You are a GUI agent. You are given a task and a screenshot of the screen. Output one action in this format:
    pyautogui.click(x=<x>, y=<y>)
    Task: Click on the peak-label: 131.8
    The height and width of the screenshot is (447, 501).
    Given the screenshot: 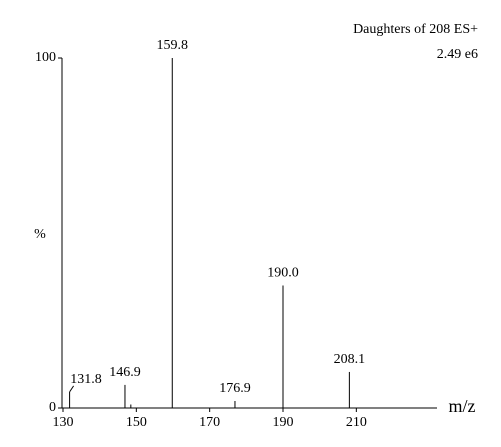 What is the action you would take?
    pyautogui.click(x=86, y=379)
    